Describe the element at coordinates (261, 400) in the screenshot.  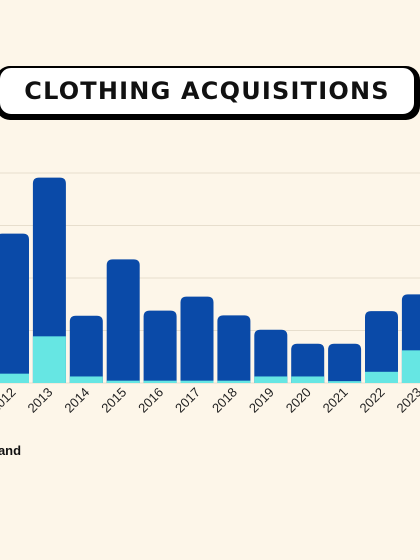
I see `x-tick-label: 2019` at that location.